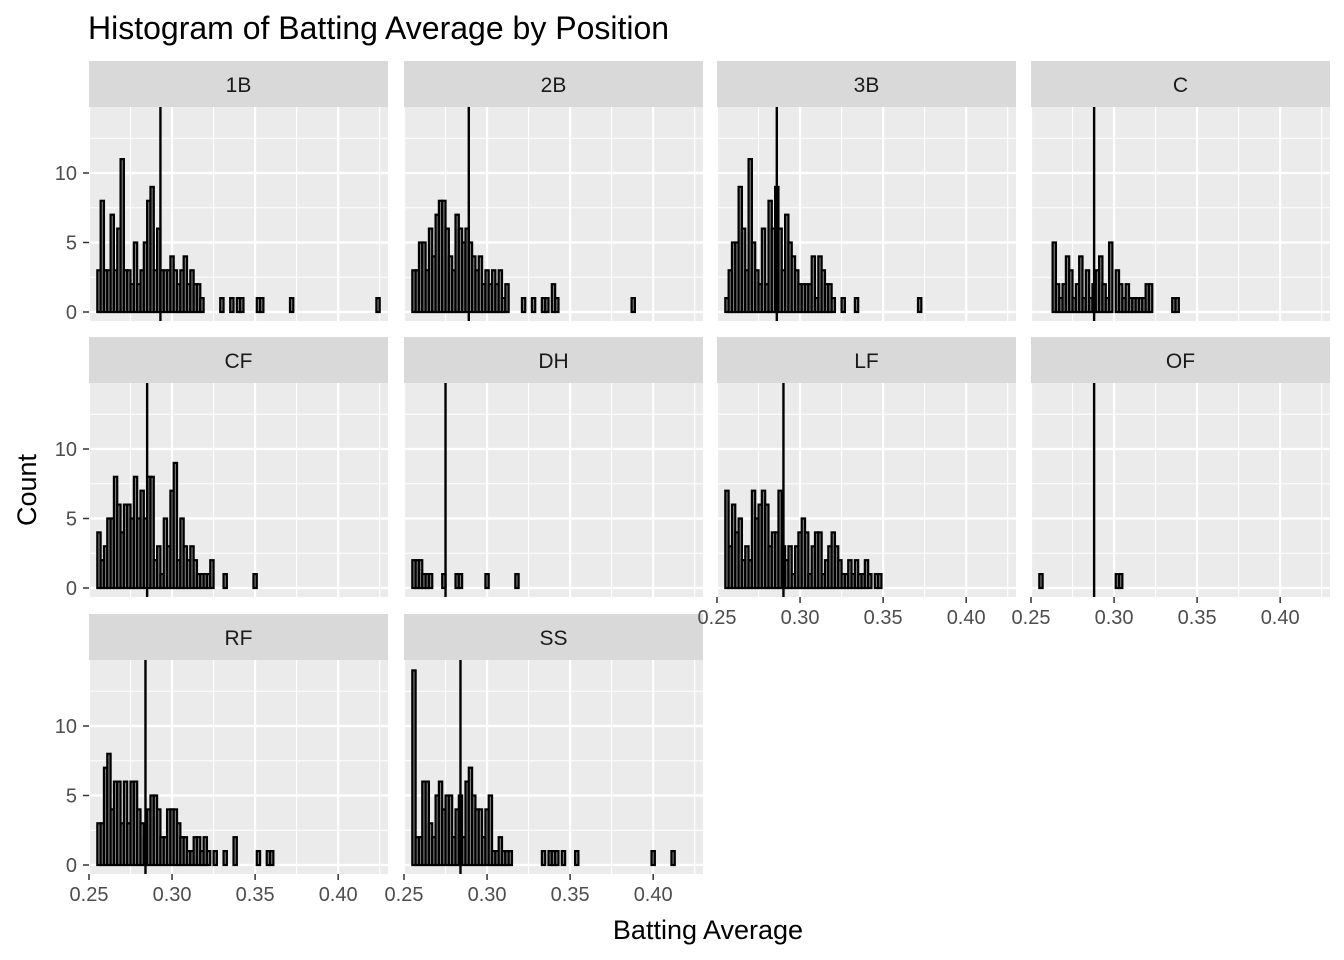  I want to click on facet-strip-label-cf: CF, so click(239, 361).